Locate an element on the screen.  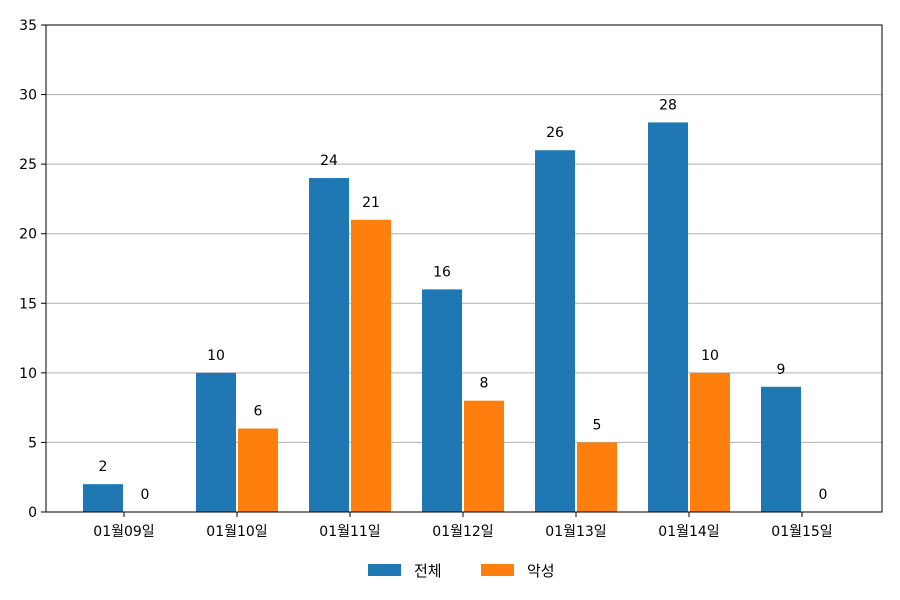
data-label: 21 is located at coordinates (371, 203).